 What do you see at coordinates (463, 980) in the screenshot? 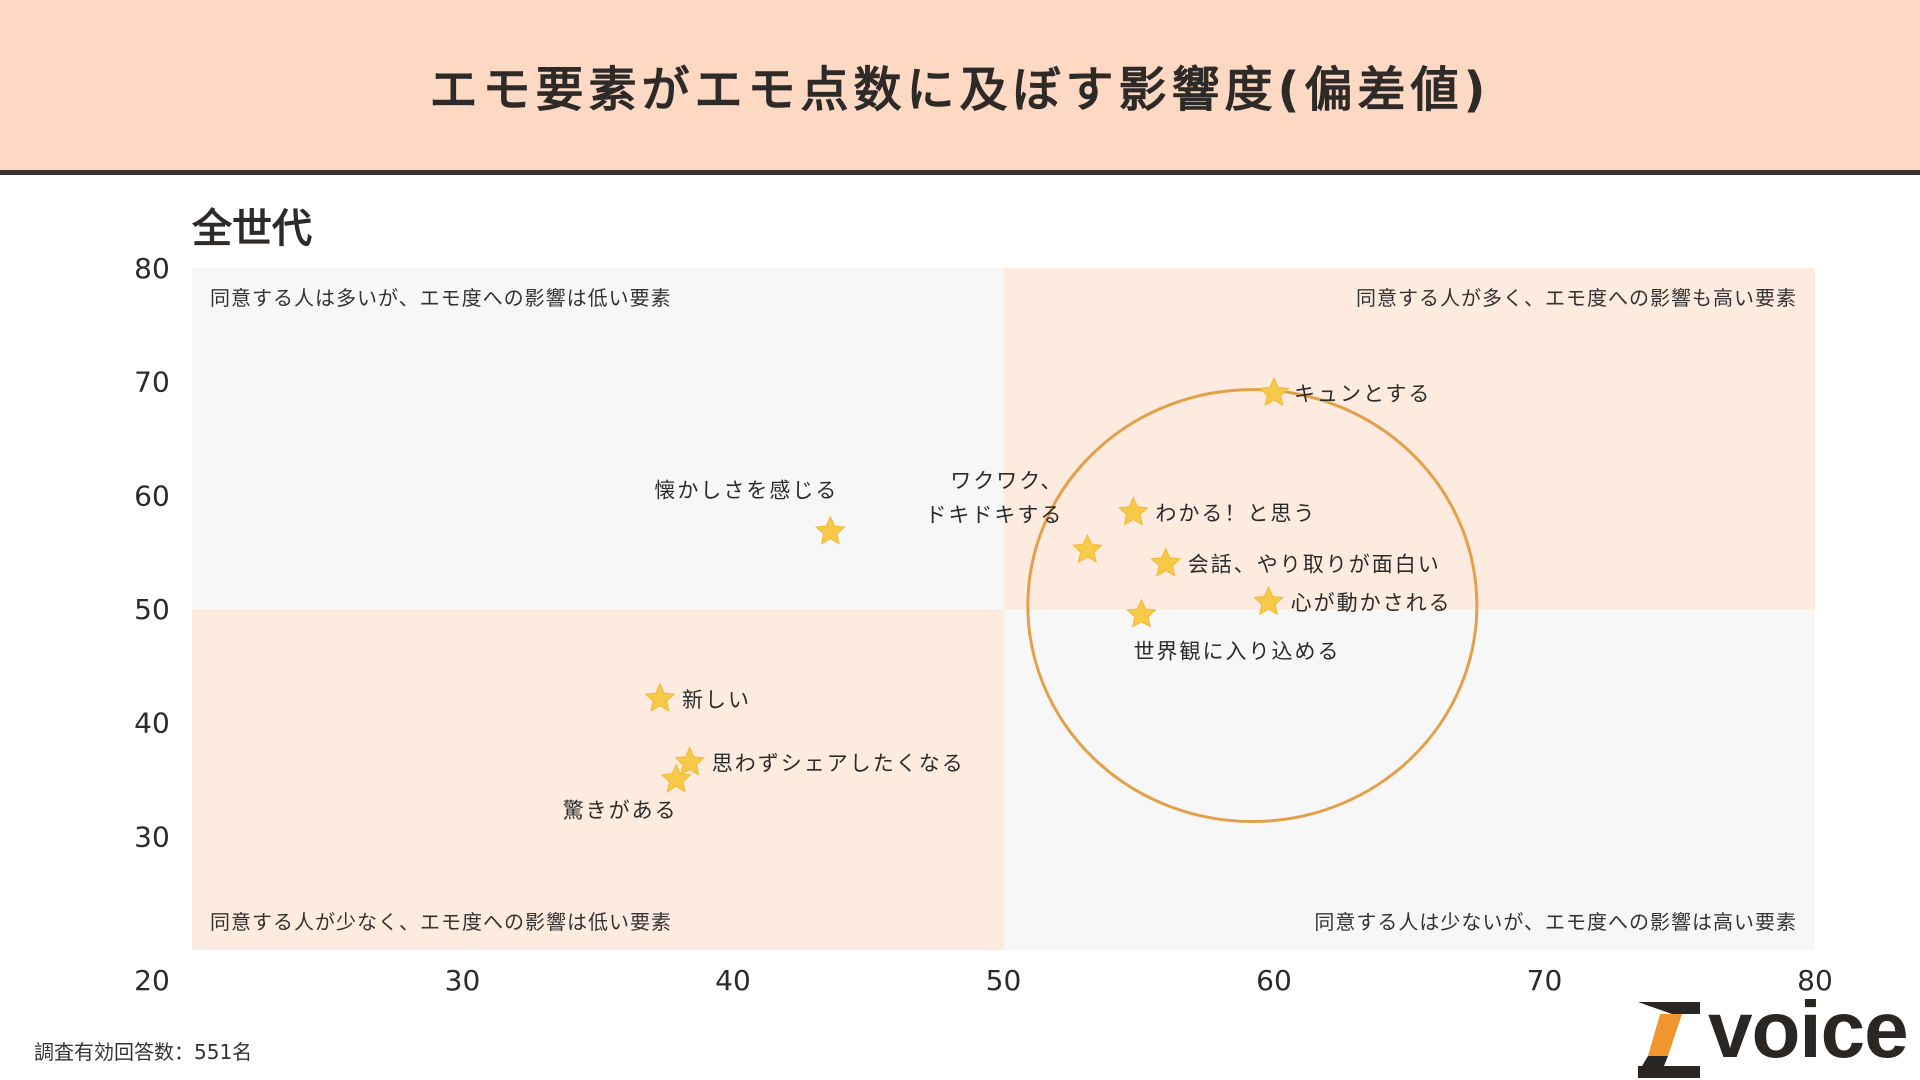
I see `x-tick-label: 30` at bounding box center [463, 980].